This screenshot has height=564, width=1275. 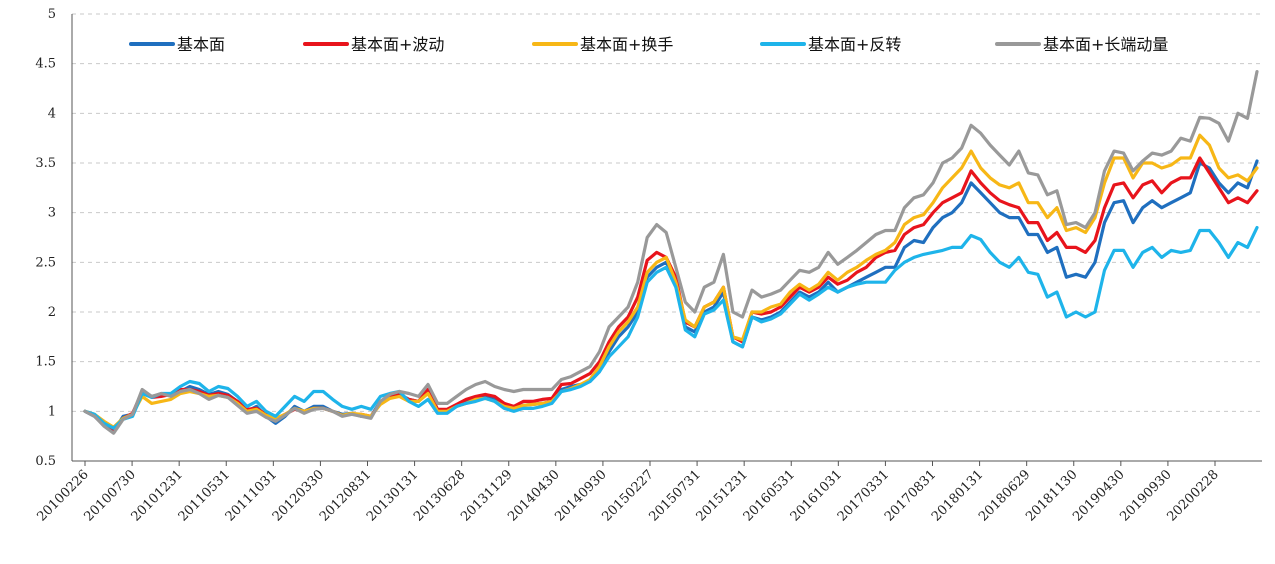 What do you see at coordinates (45, 262) in the screenshot?
I see `y-tick-label: 2.5` at bounding box center [45, 262].